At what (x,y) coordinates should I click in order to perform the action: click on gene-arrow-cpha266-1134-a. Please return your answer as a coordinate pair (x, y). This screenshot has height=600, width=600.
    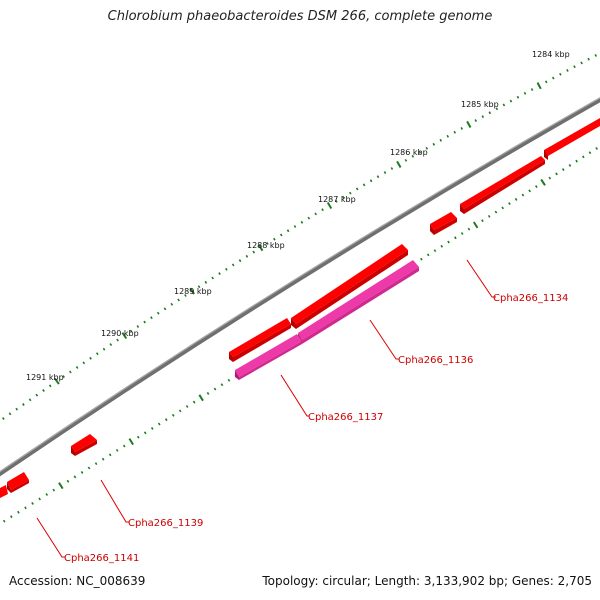
    Looking at the image, I should click on (502, 185).